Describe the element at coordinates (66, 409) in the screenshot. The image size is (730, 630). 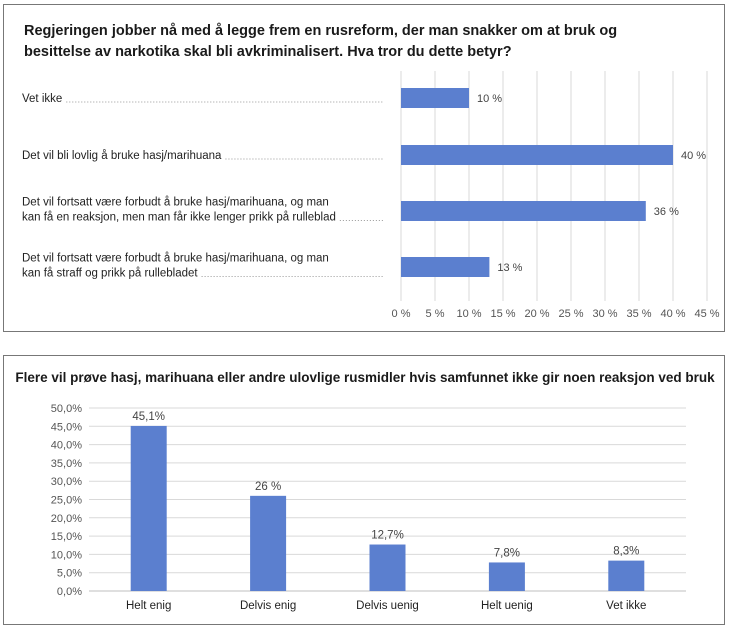
I see `y-tick-label: 50,0%` at that location.